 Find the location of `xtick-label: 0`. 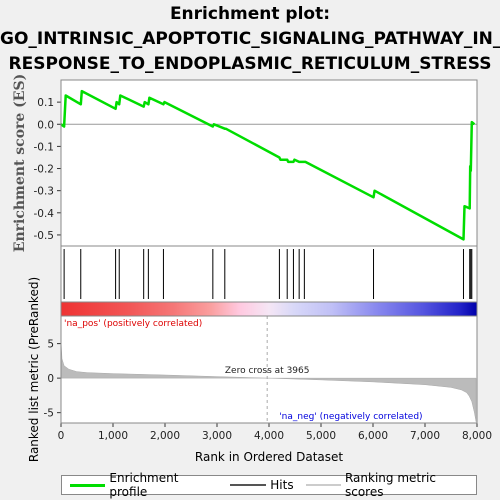

xtick-label: 0 is located at coordinates (61, 436).